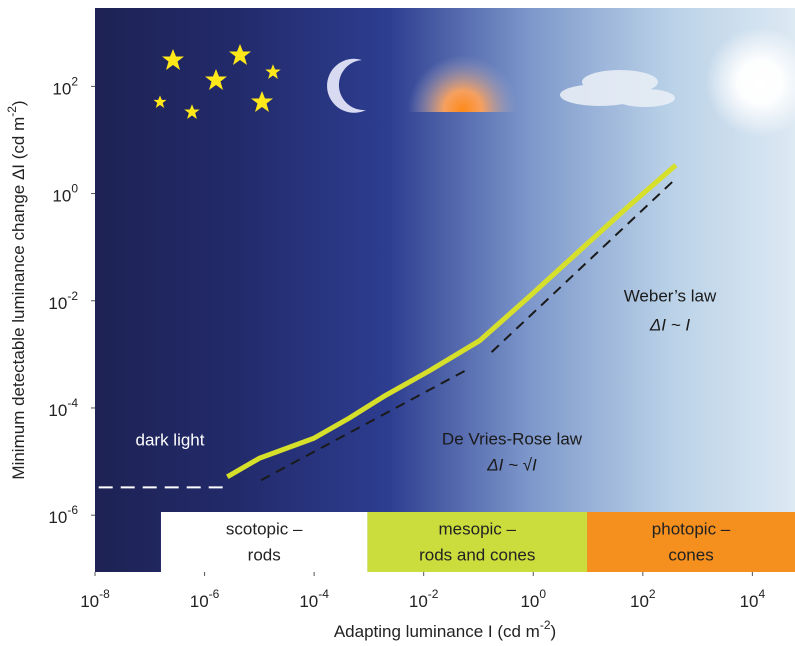 The image size is (795, 646). What do you see at coordinates (617, 88) in the screenshot?
I see `clouds` at bounding box center [617, 88].